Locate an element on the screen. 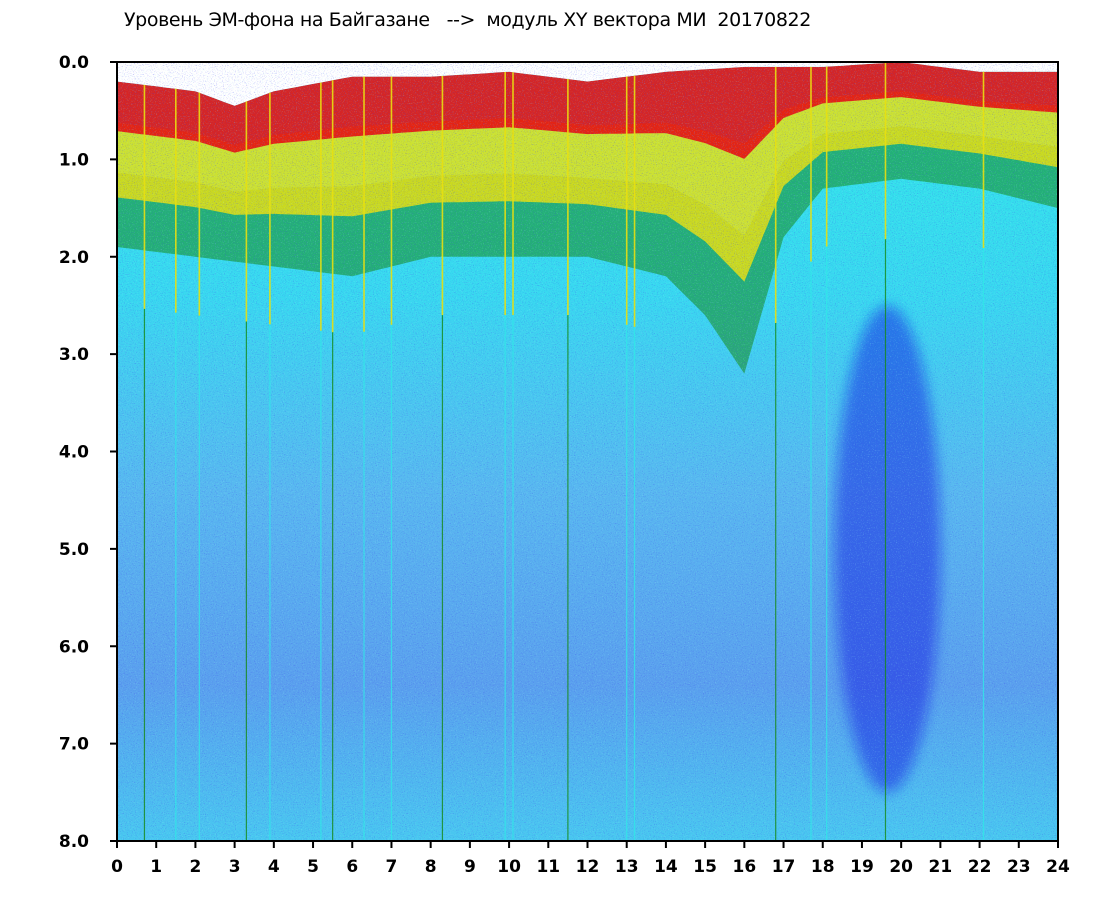  x-tick-label-4: 4 is located at coordinates (274, 867).